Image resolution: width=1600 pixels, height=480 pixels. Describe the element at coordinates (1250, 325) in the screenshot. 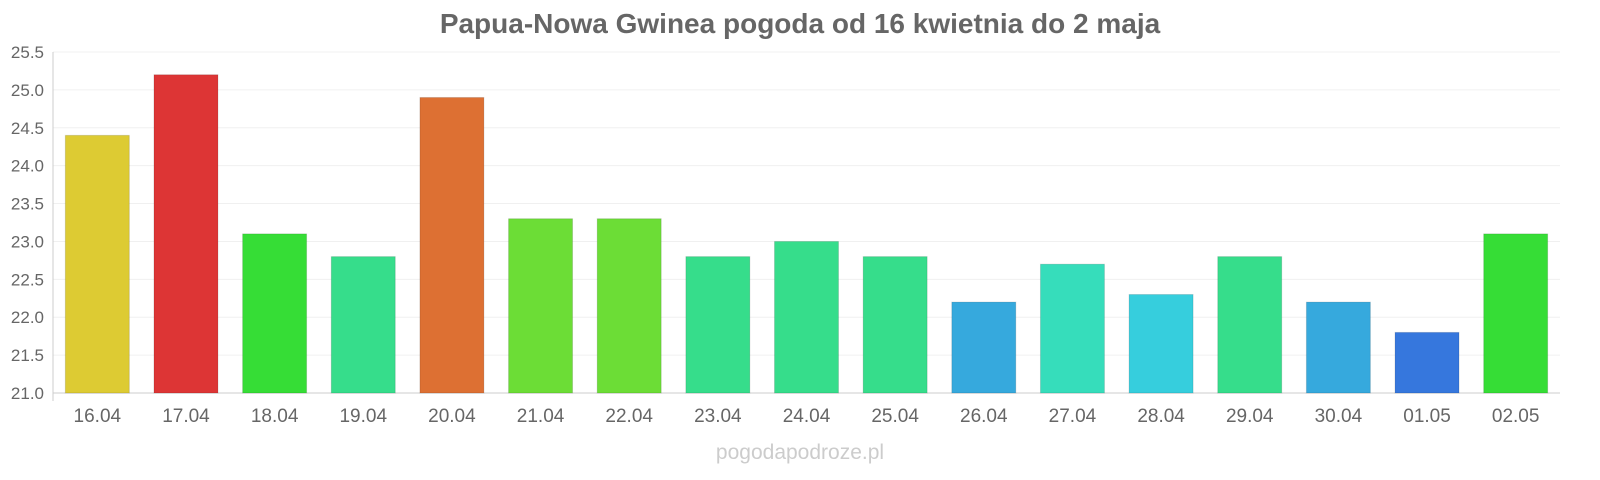

I see `bar-29.04` at that location.